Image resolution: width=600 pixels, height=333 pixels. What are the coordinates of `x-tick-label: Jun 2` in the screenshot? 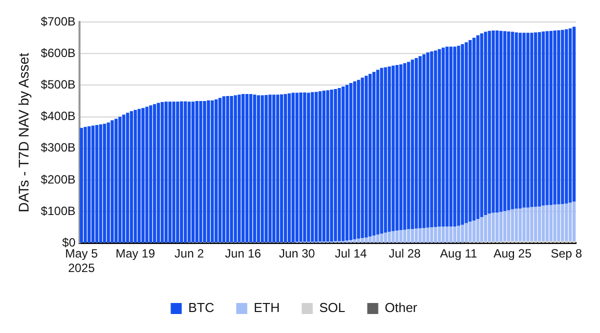 It's located at (189, 253).